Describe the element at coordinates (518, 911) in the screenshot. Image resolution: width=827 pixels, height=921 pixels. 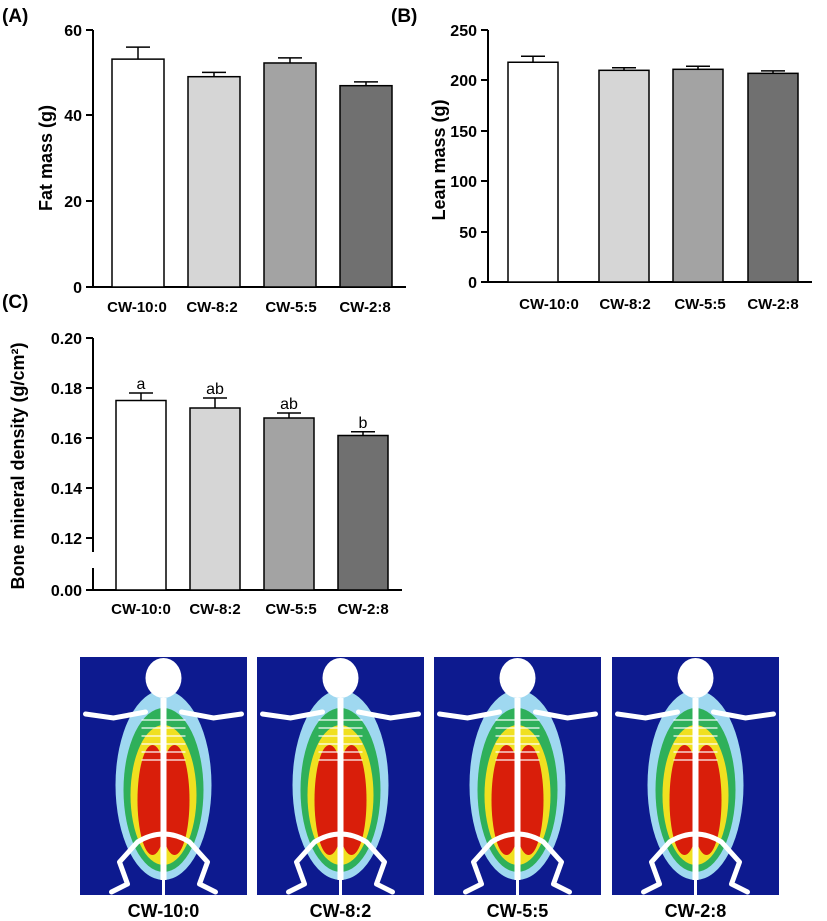
I see `scan-label: CW-5:5` at that location.